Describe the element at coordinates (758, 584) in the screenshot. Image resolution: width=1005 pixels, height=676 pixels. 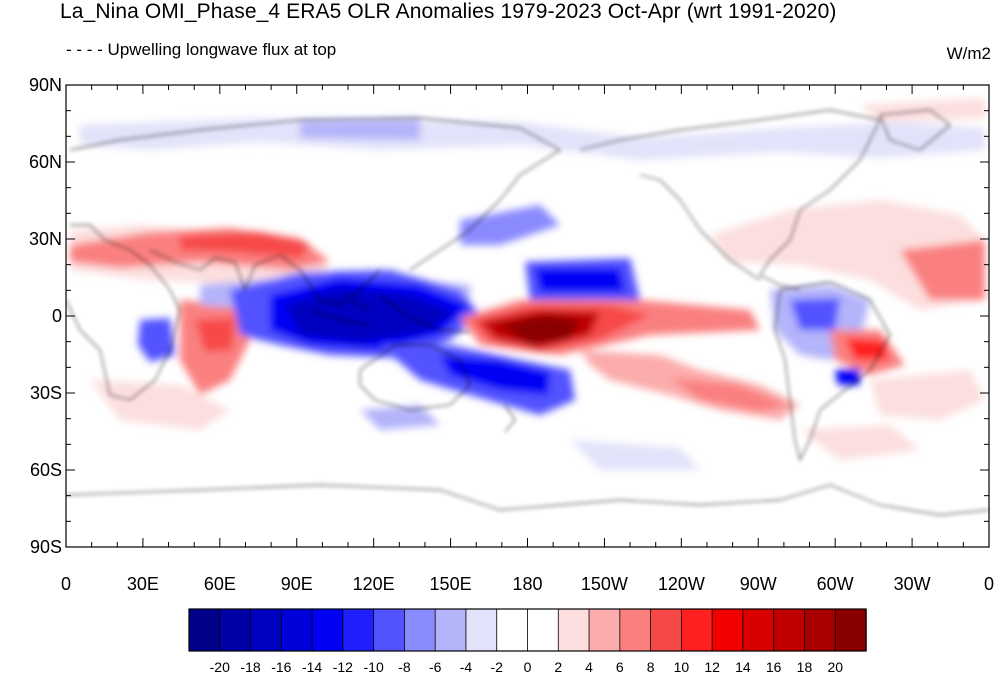
I see `longitude-label: 90W` at that location.